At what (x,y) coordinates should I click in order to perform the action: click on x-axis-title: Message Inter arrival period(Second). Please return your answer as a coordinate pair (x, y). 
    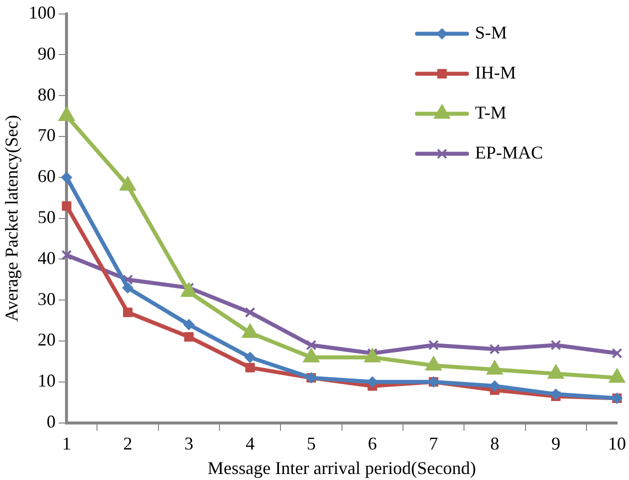
    Looking at the image, I should click on (342, 468).